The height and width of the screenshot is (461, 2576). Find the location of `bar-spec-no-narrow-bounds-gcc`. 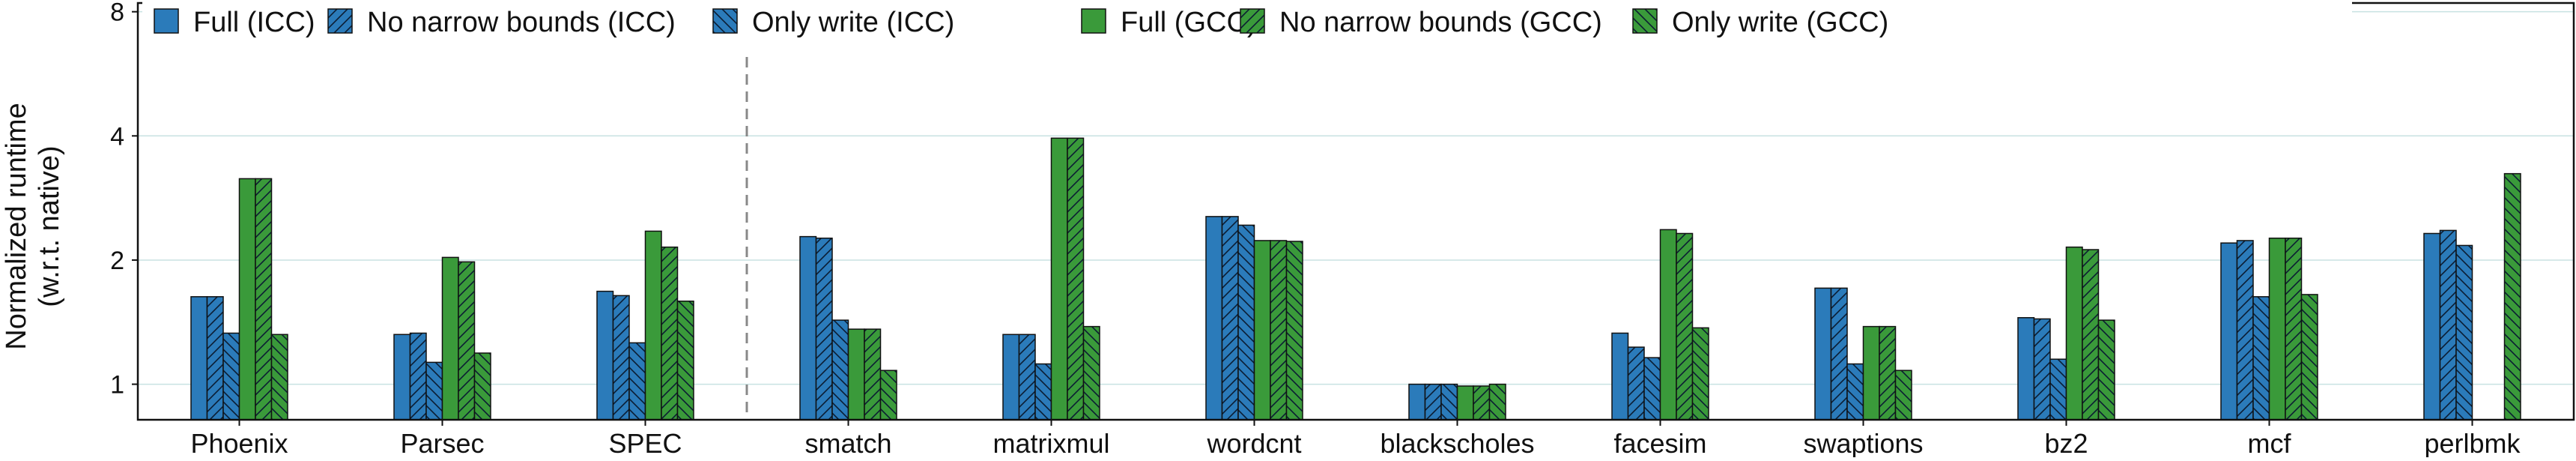

bar-spec-no-narrow-bounds-gcc is located at coordinates (670, 334).